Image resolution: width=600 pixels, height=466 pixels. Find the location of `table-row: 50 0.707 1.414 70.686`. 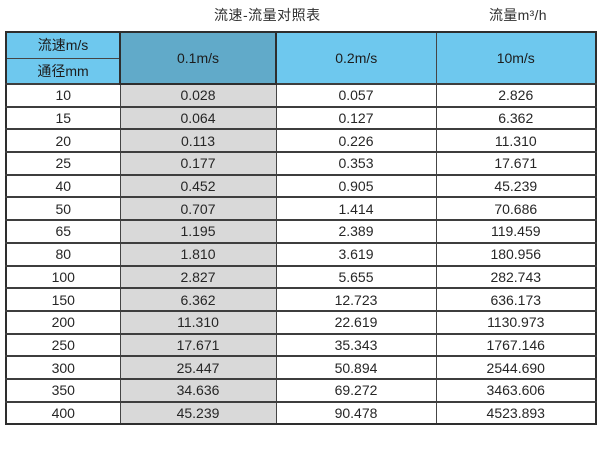

table-row: 50 0.707 1.414 70.686 is located at coordinates (301, 208).